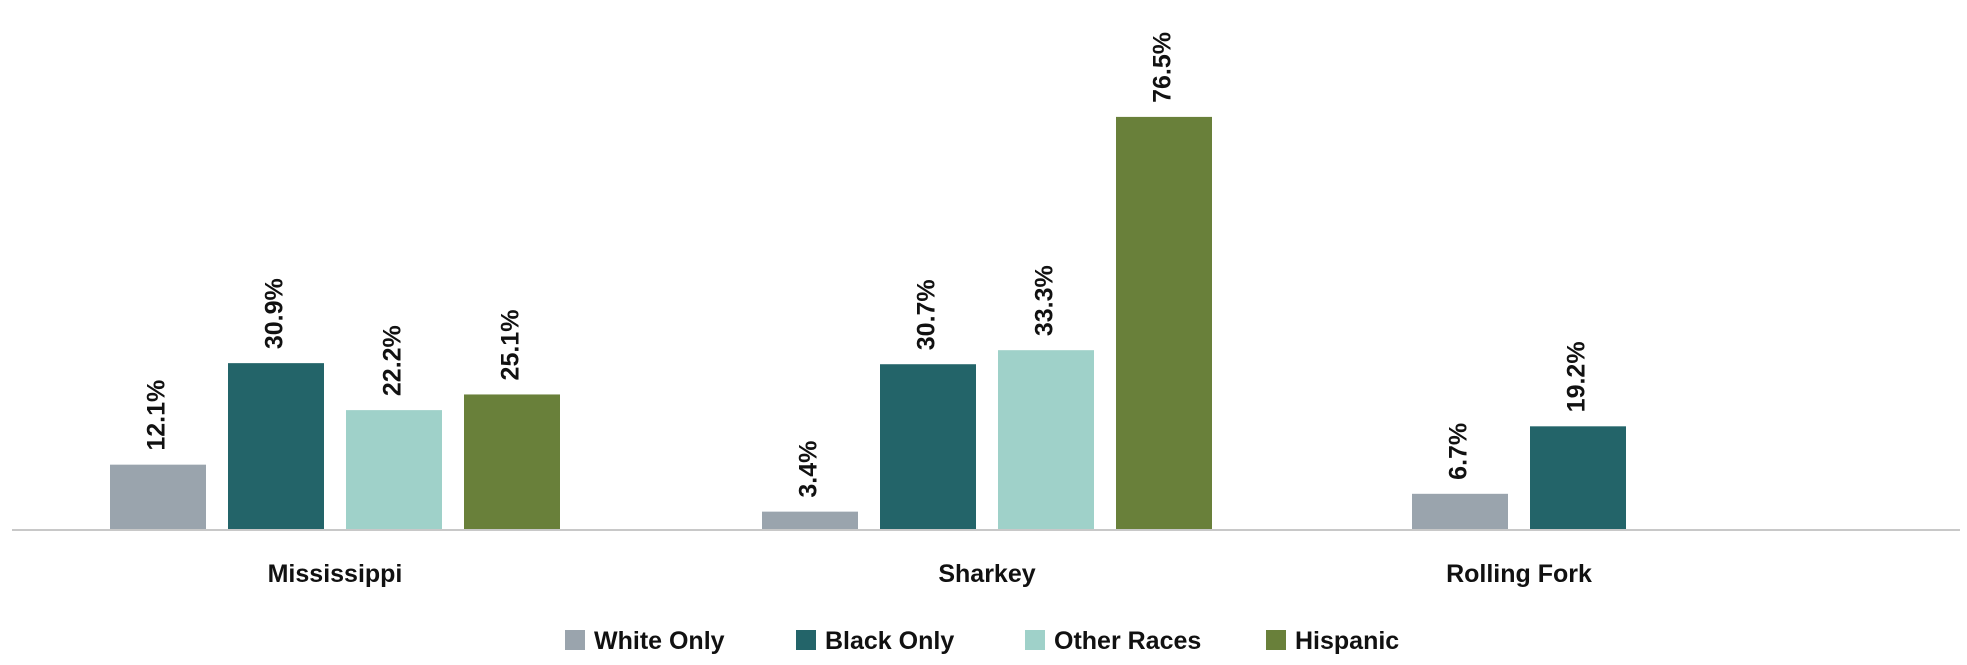 Image resolution: width=1967 pixels, height=665 pixels. I want to click on bar-sharkey-white-only, so click(810, 520).